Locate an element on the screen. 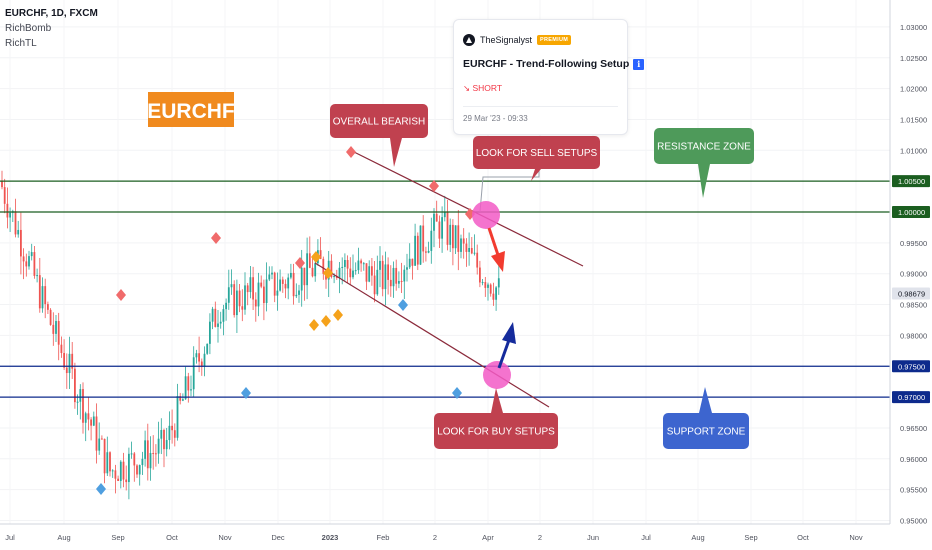 Image resolution: width=932 pixels, height=550 pixels. time-tick-label: Jul is located at coordinates (646, 537).